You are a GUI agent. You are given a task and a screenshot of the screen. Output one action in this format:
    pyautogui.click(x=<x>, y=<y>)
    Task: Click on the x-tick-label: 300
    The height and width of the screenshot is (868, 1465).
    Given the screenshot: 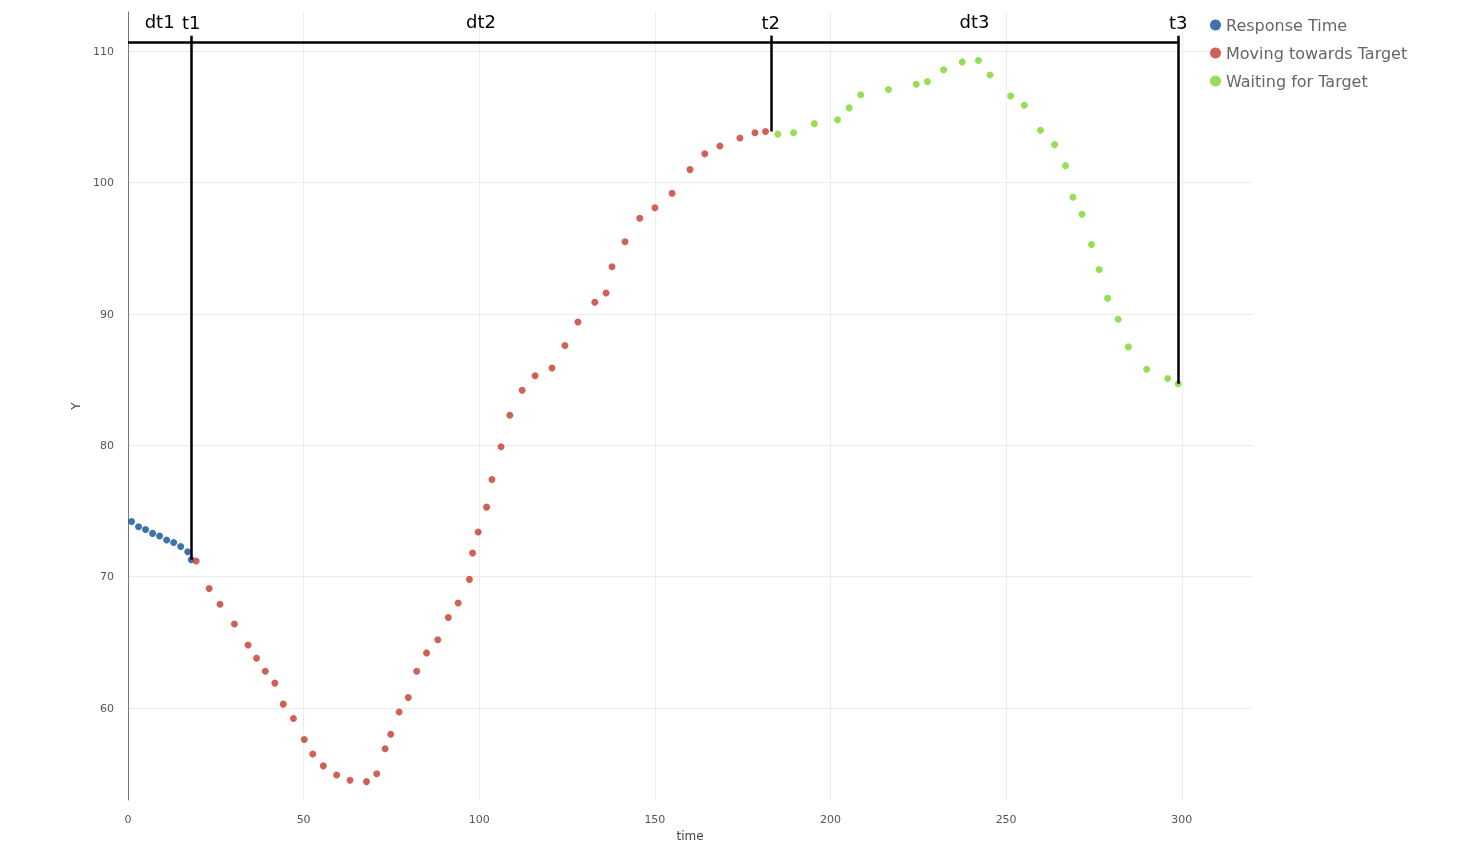 What is the action you would take?
    pyautogui.click(x=1182, y=819)
    